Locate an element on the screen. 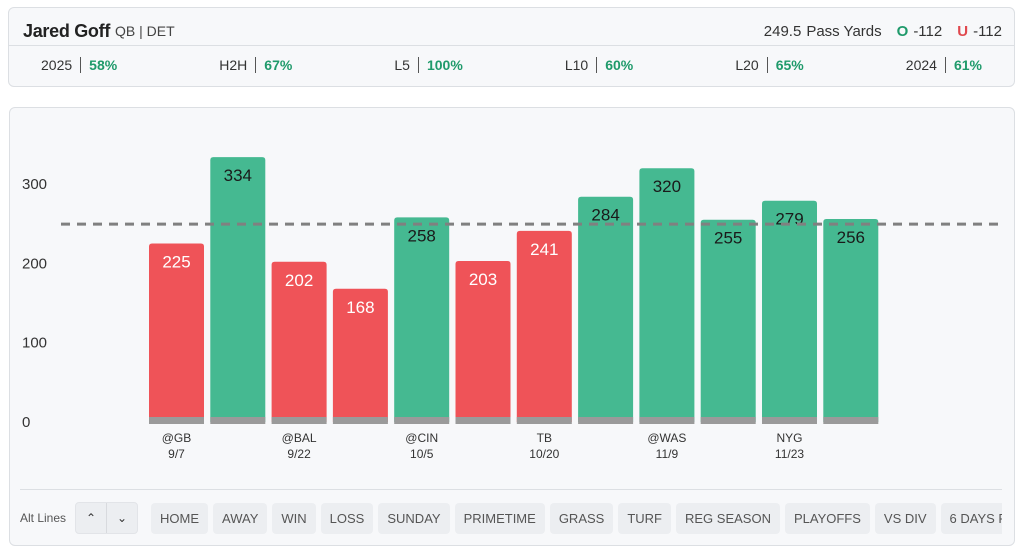  stat: L20 65% is located at coordinates (769, 65).